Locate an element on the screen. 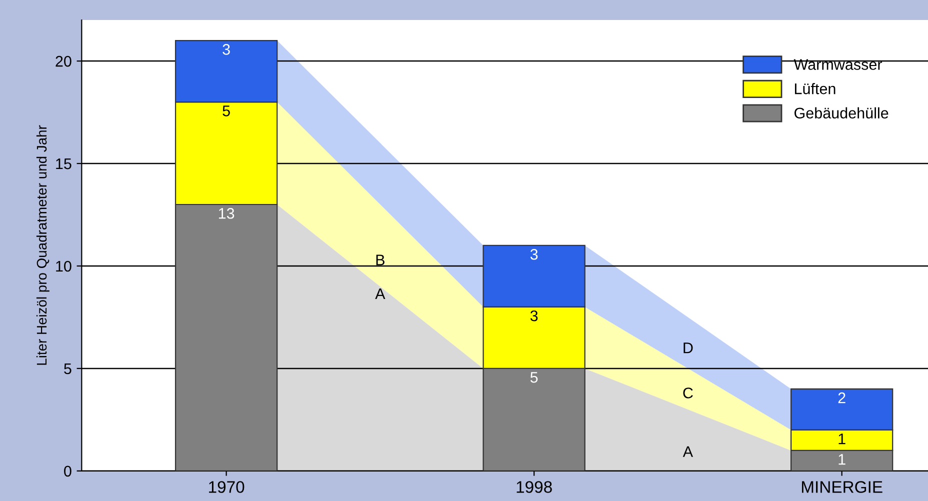 The width and height of the screenshot is (928, 501). x-tick-label: MINERGIE is located at coordinates (842, 487).